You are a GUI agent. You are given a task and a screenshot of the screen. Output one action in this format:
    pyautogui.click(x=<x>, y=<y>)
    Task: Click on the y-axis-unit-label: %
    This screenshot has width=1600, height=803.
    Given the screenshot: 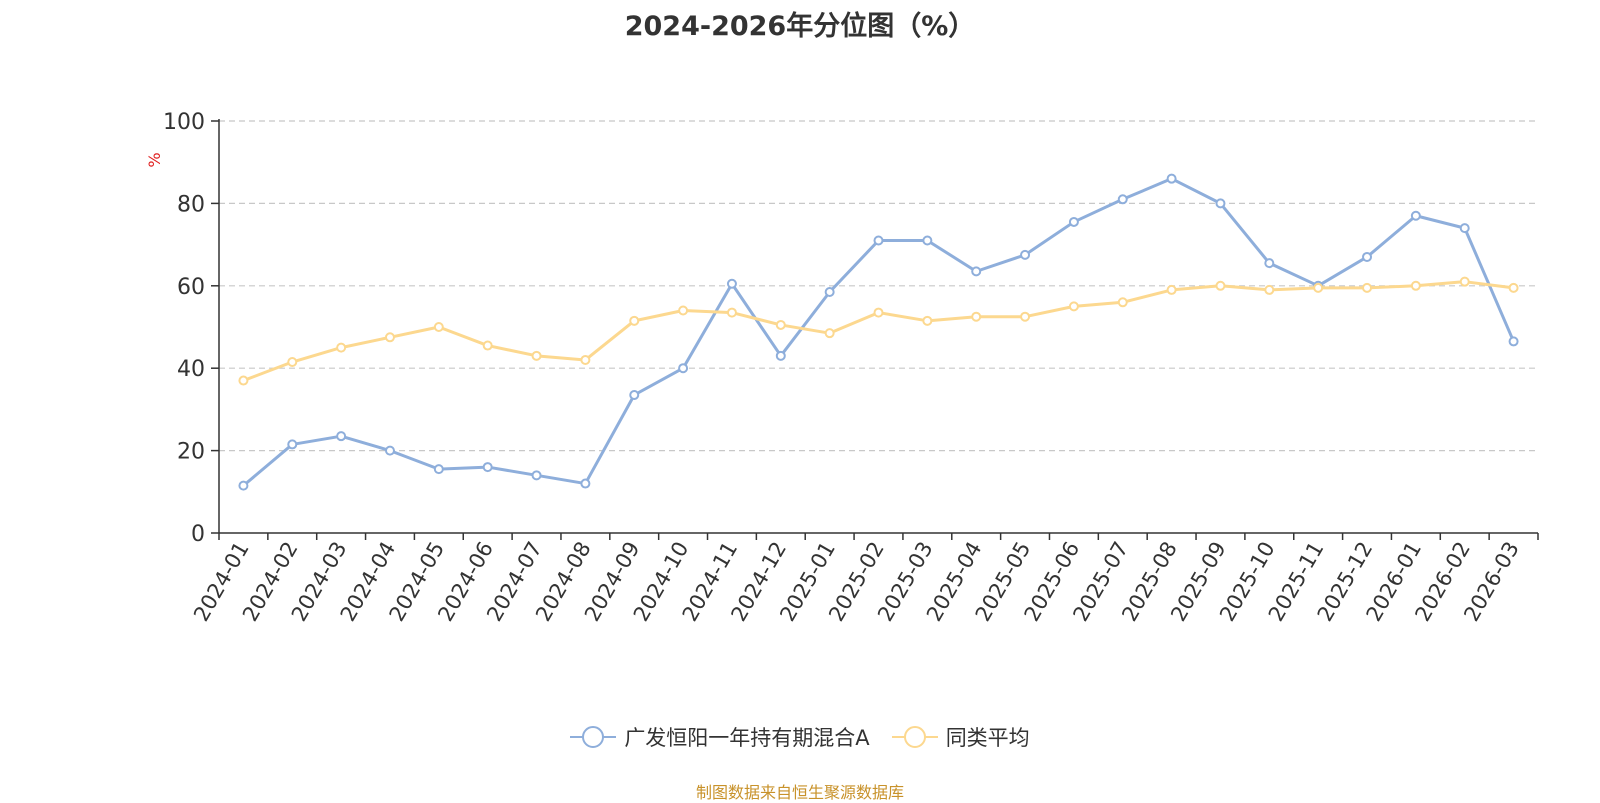 What is the action you would take?
    pyautogui.click(x=154, y=159)
    